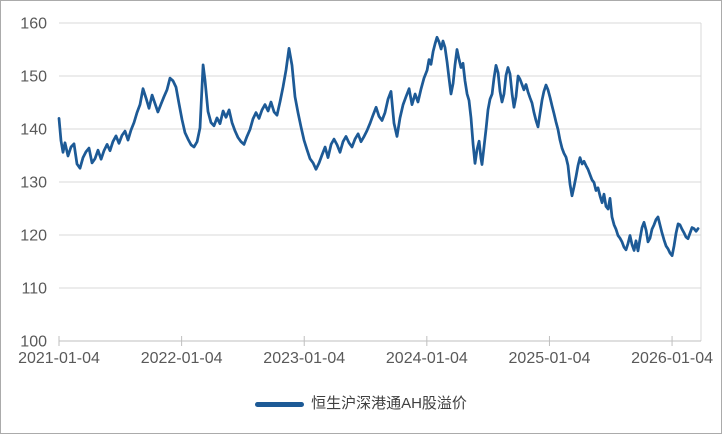 This screenshot has height=434, width=722. Describe the element at coordinates (34, 289) in the screenshot. I see `y-axis-label: 110` at that location.